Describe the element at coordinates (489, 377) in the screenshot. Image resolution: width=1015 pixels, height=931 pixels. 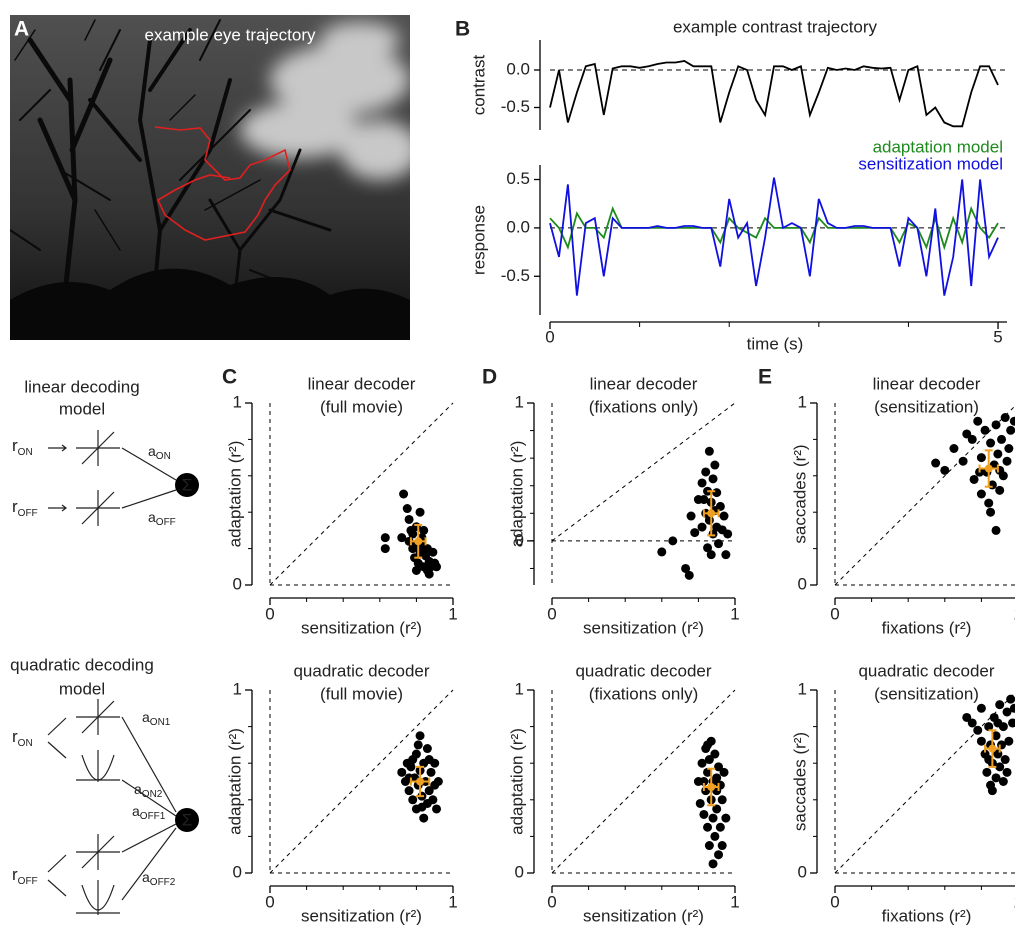
I see `panel-label: D` at that location.